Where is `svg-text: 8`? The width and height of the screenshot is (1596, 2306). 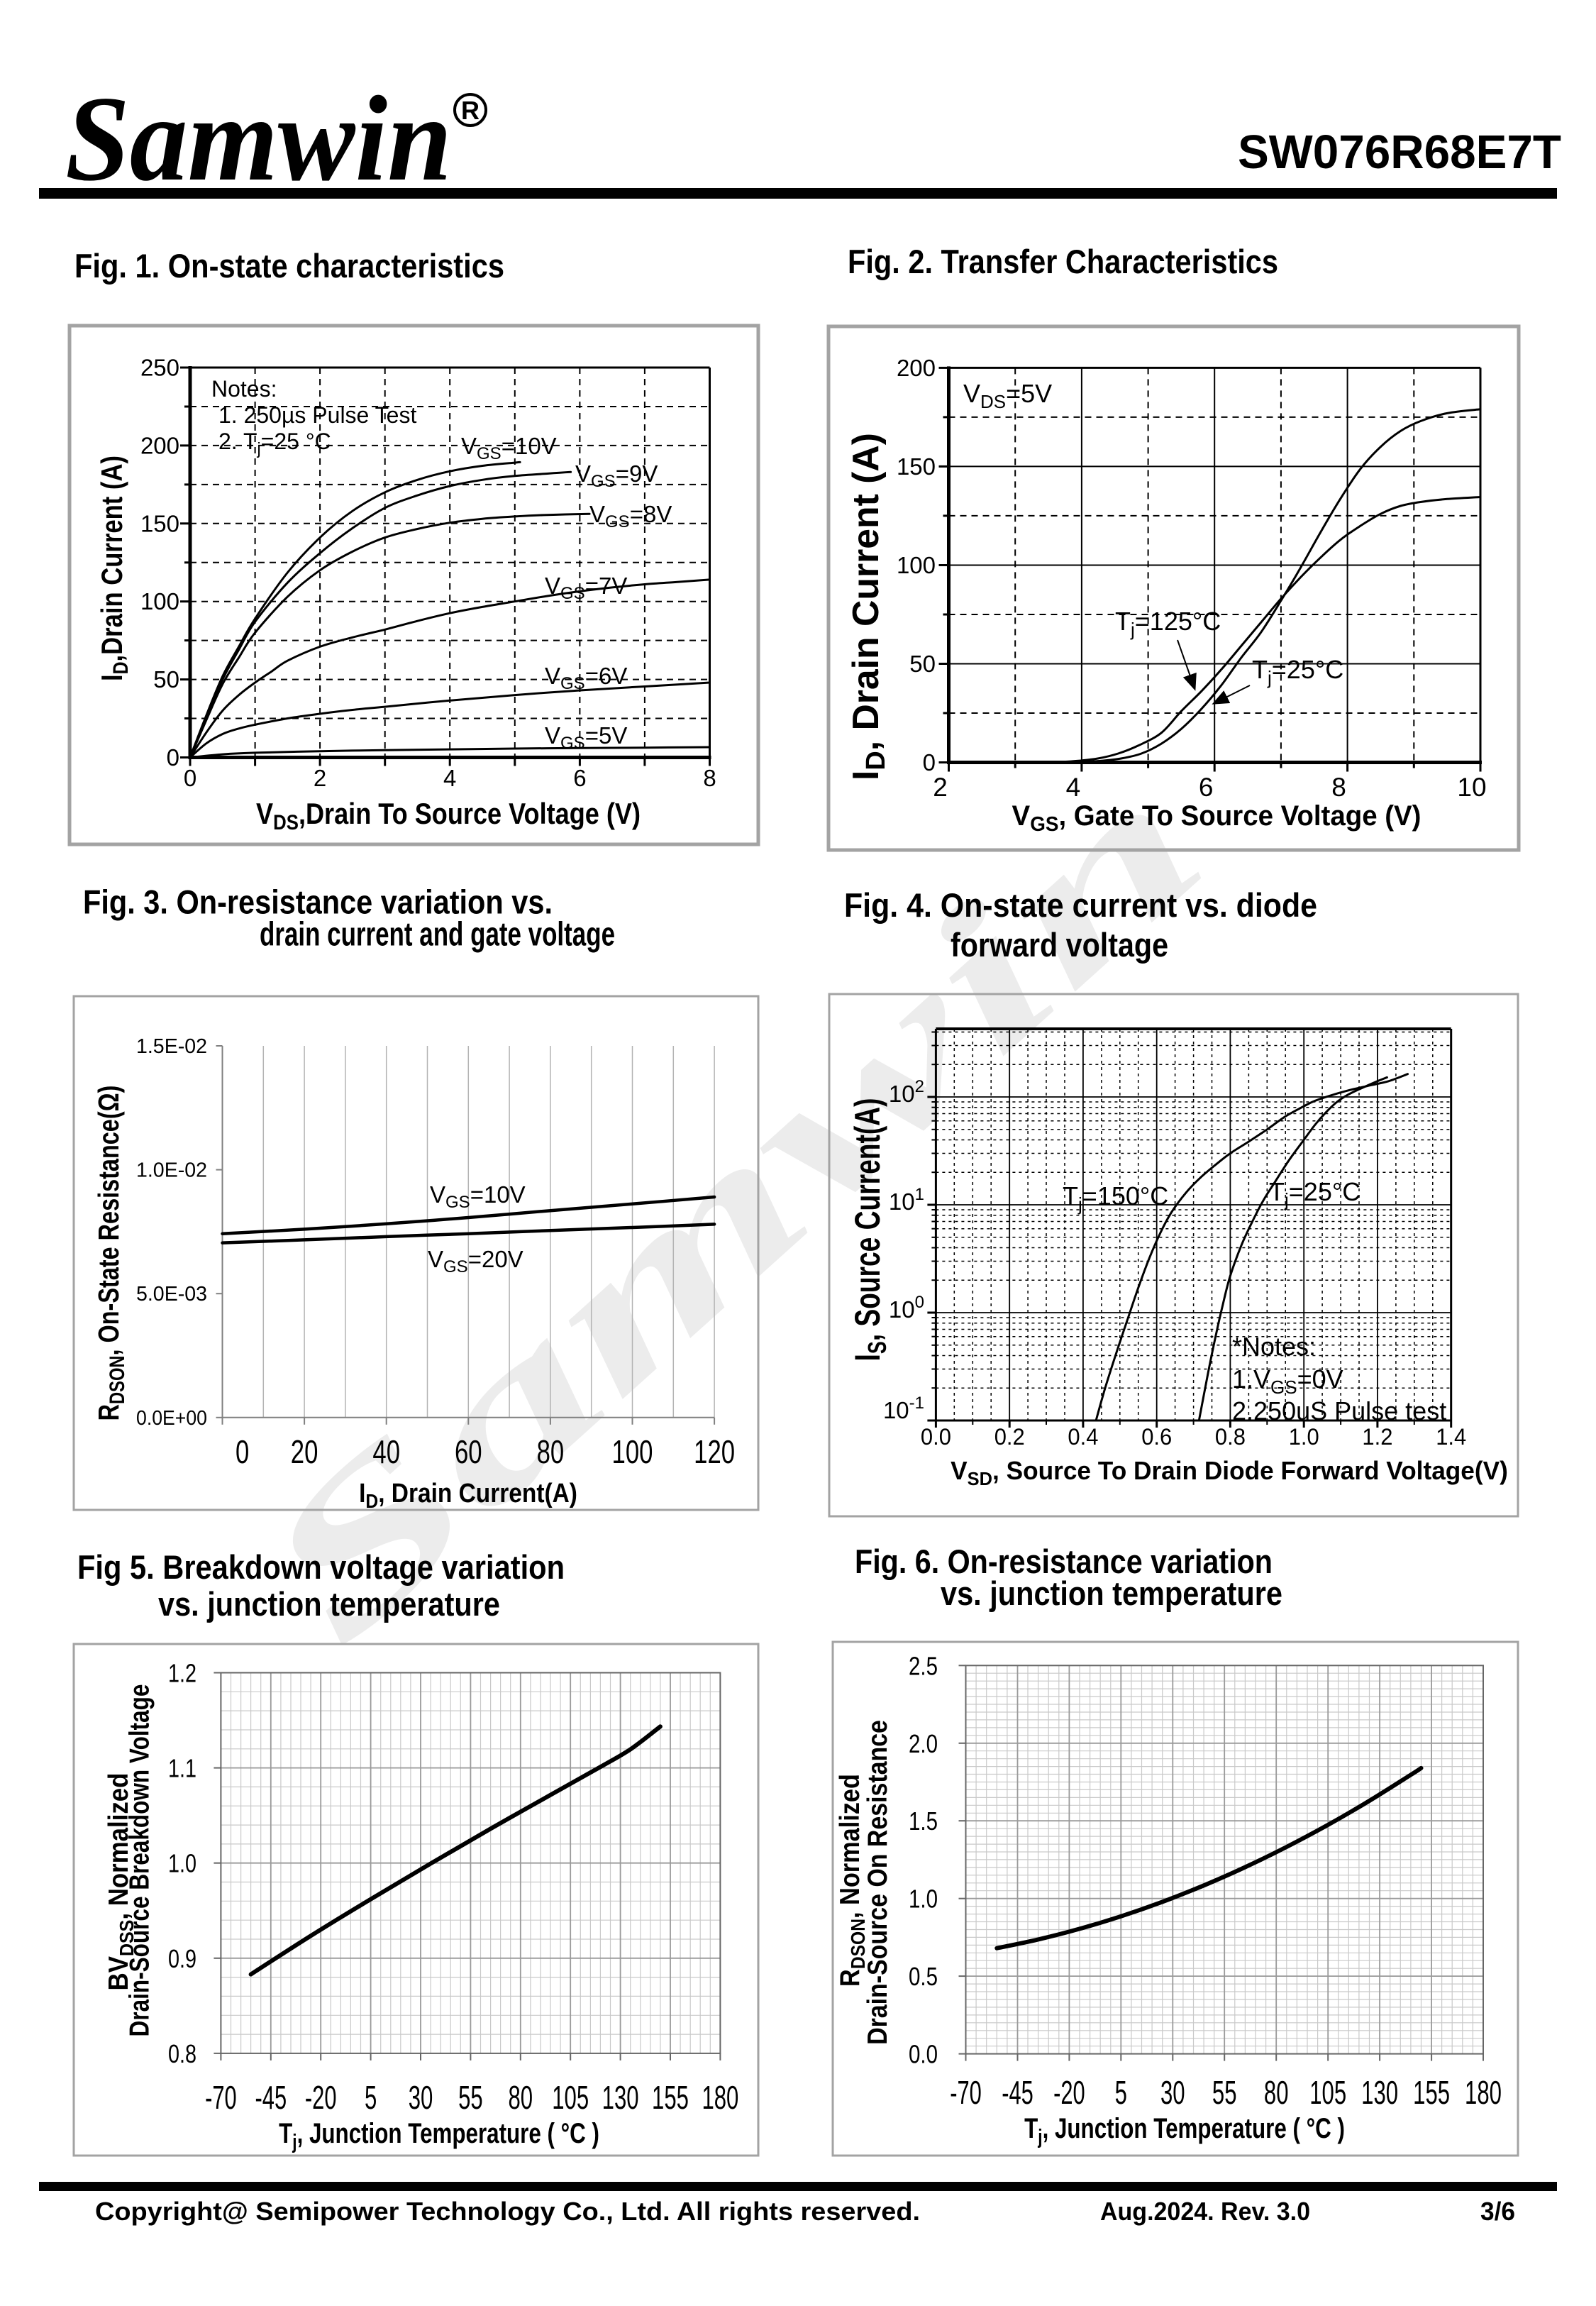 svg-text: 8 is located at coordinates (1338, 787).